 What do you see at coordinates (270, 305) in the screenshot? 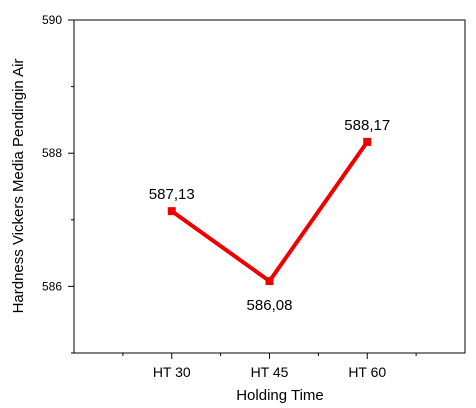
I see `data-label: 586,08` at bounding box center [270, 305].